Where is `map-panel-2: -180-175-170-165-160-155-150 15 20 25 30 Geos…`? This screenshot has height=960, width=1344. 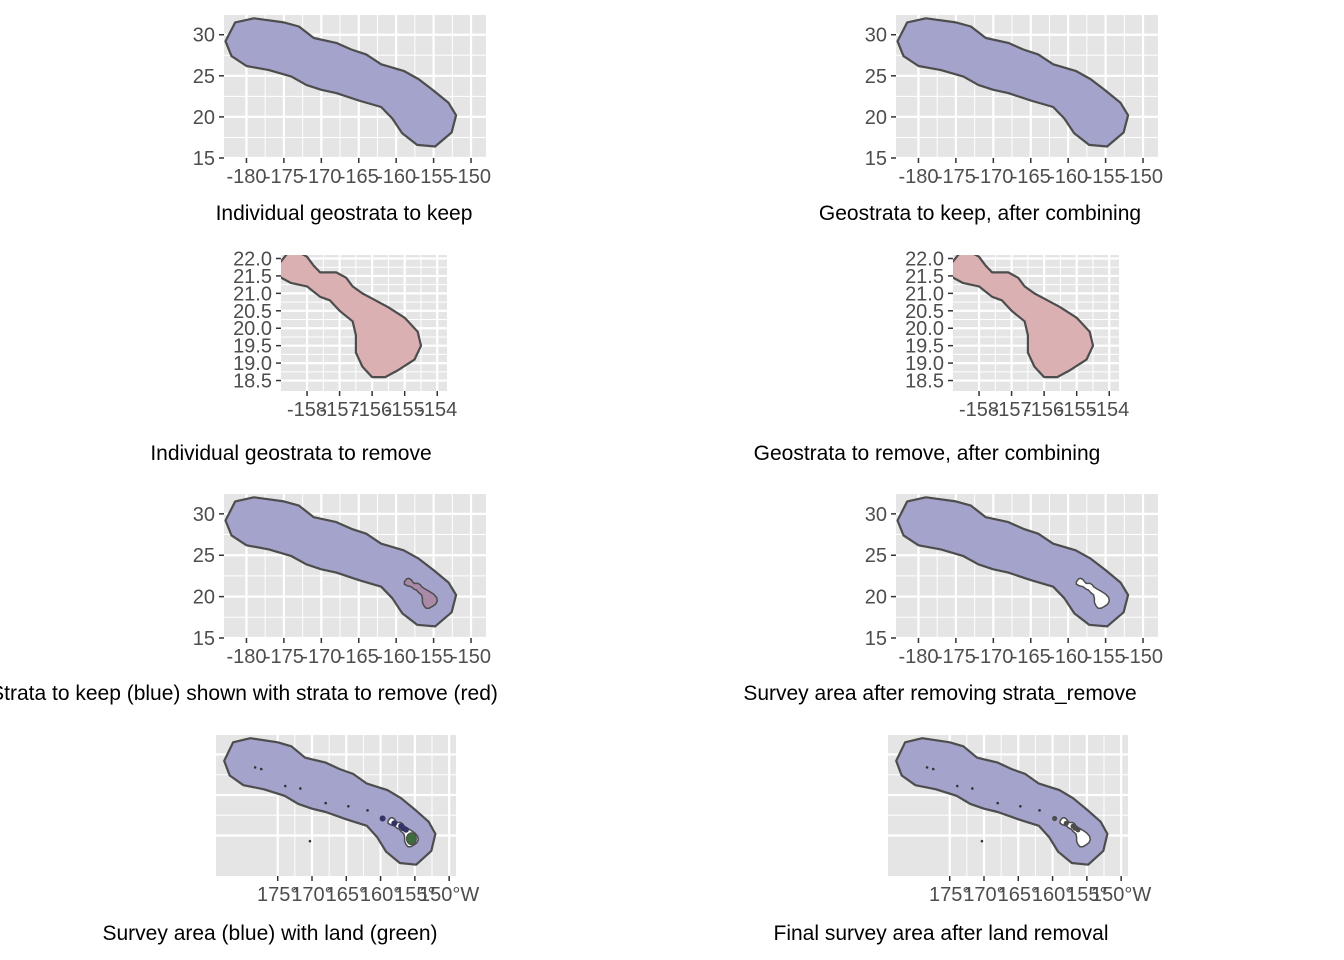 map-panel-2: -180-175-170-165-160-155-150 15 20 25 30 Geos… is located at coordinates (991, 120).